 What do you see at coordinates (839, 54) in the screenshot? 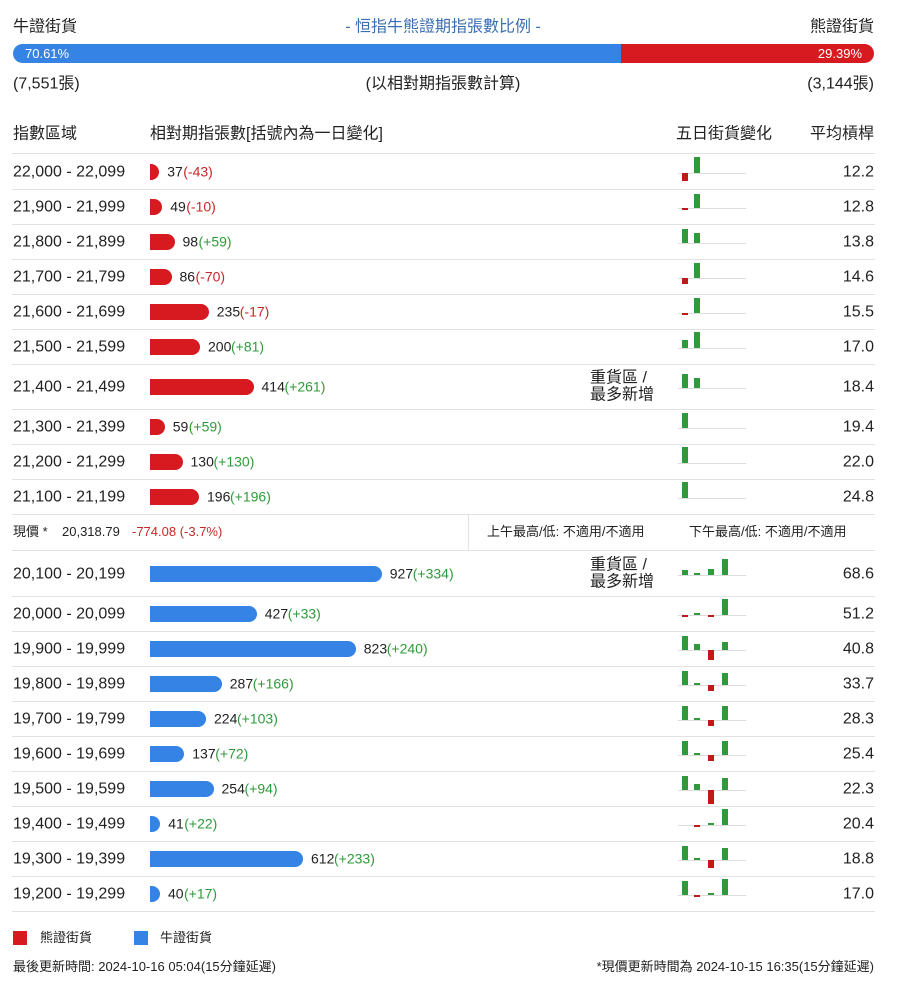
I see `bear-pct: 29.39%` at bounding box center [839, 54].